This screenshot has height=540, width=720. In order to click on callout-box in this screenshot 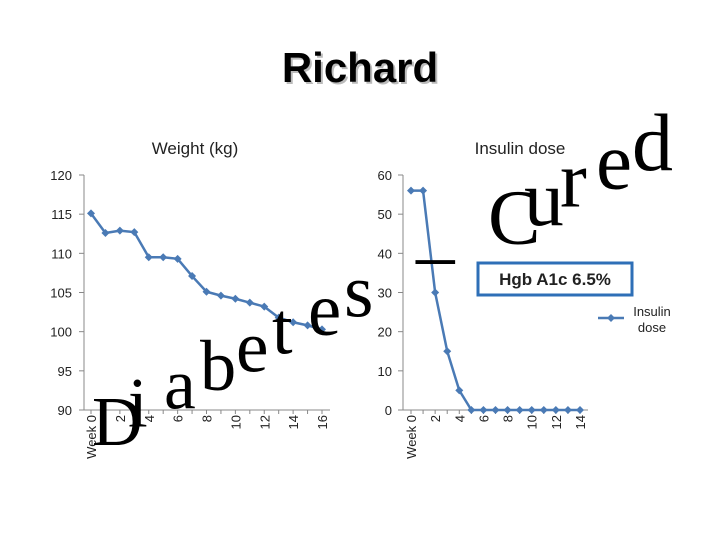, I will do `click(555, 279)`.